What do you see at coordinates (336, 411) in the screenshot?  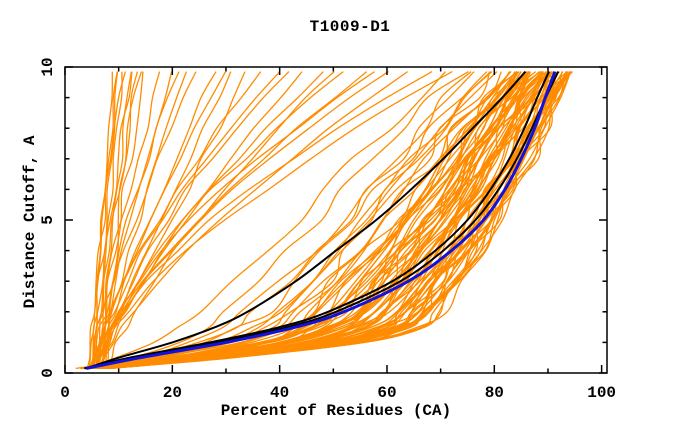 I see `x-axis-label: Percent of Residues (CA)` at bounding box center [336, 411].